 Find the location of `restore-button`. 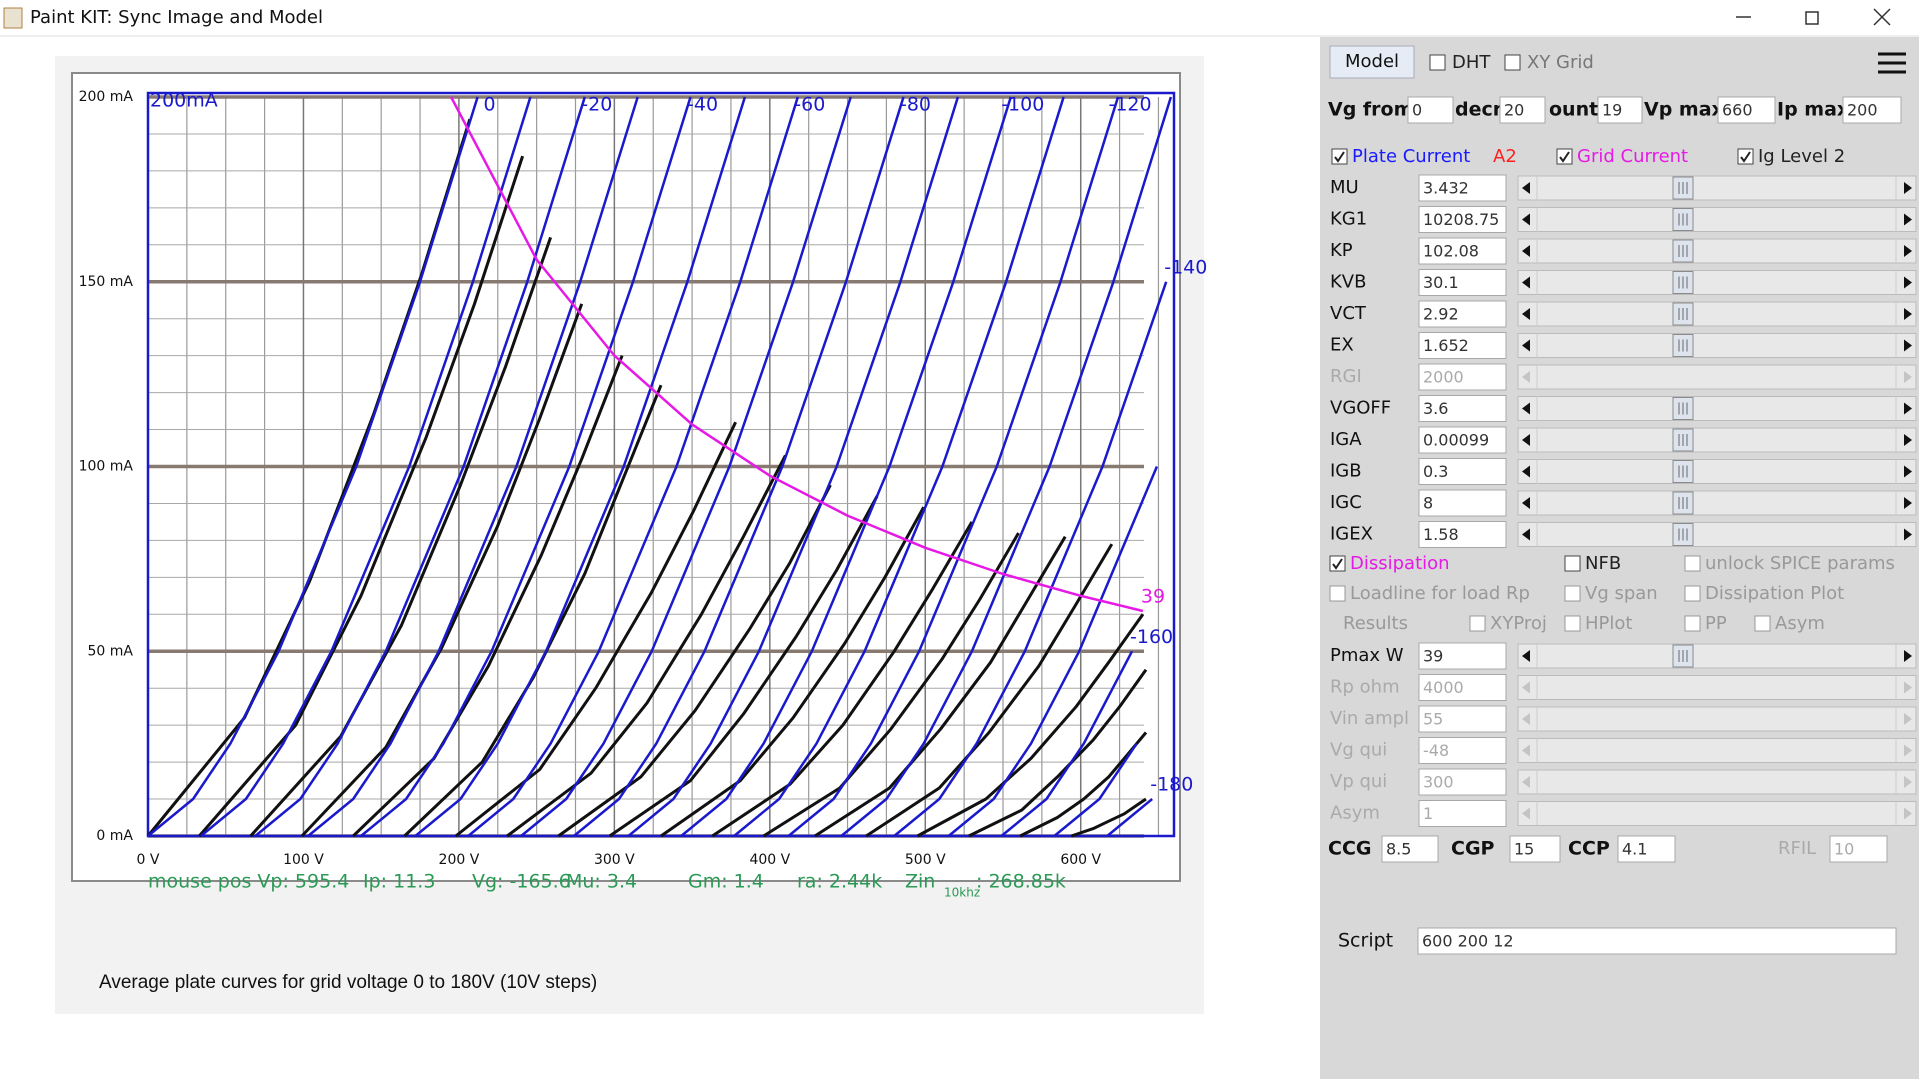

restore-button is located at coordinates (1812, 18).